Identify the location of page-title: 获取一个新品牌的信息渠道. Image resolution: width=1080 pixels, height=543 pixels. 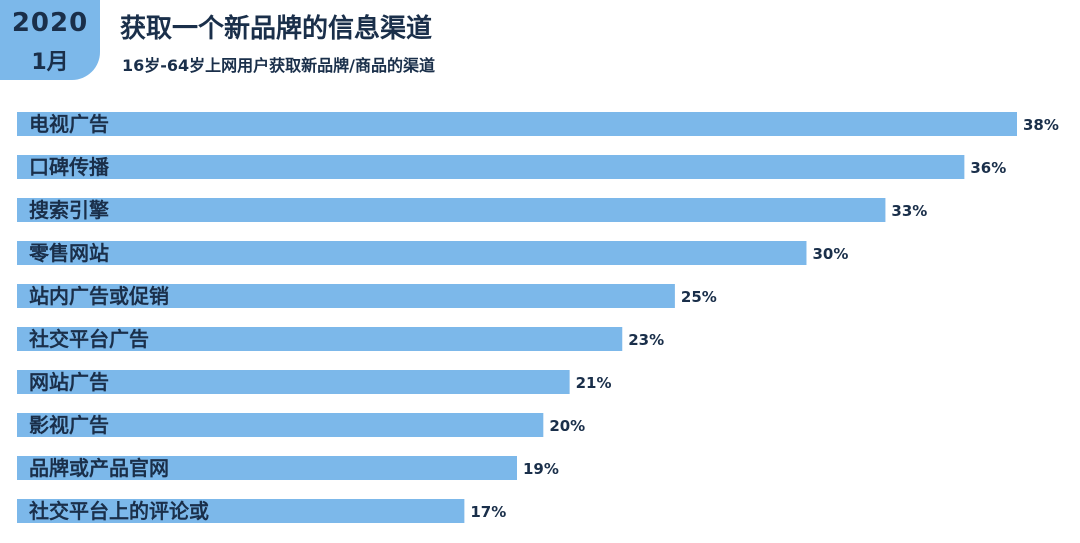
(276, 29).